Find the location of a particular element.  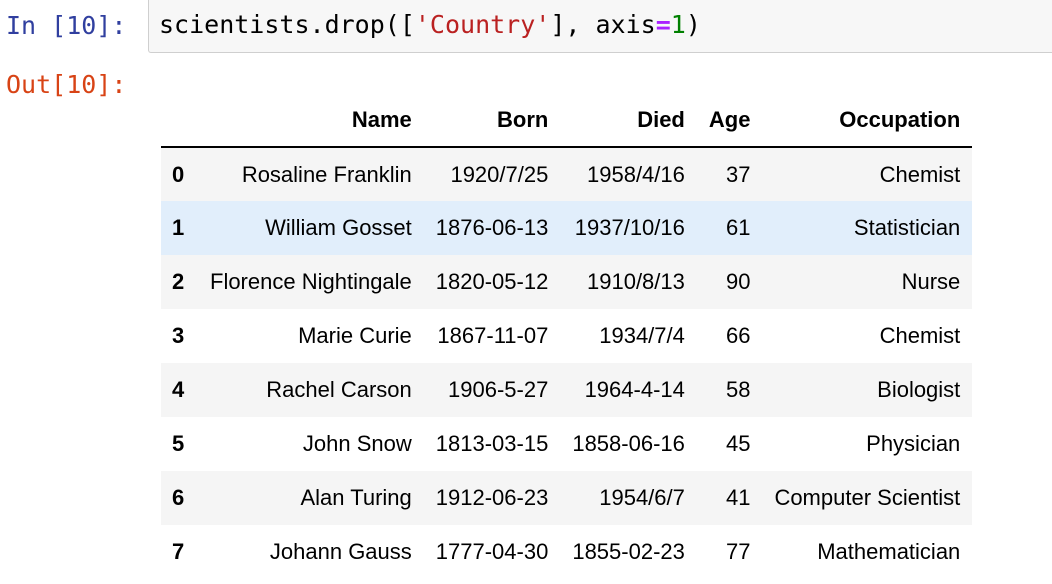

cell-name: Marie Curie is located at coordinates (355, 335).